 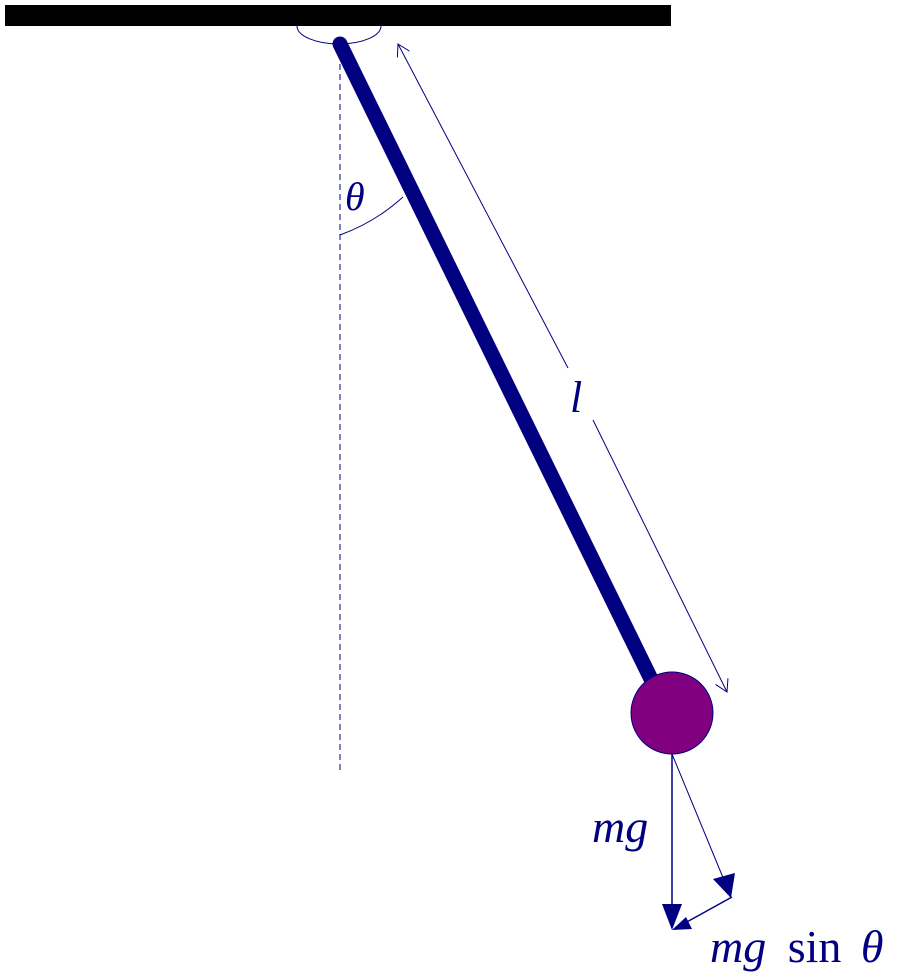 I want to click on weight-label: mg, so click(x=620, y=826).